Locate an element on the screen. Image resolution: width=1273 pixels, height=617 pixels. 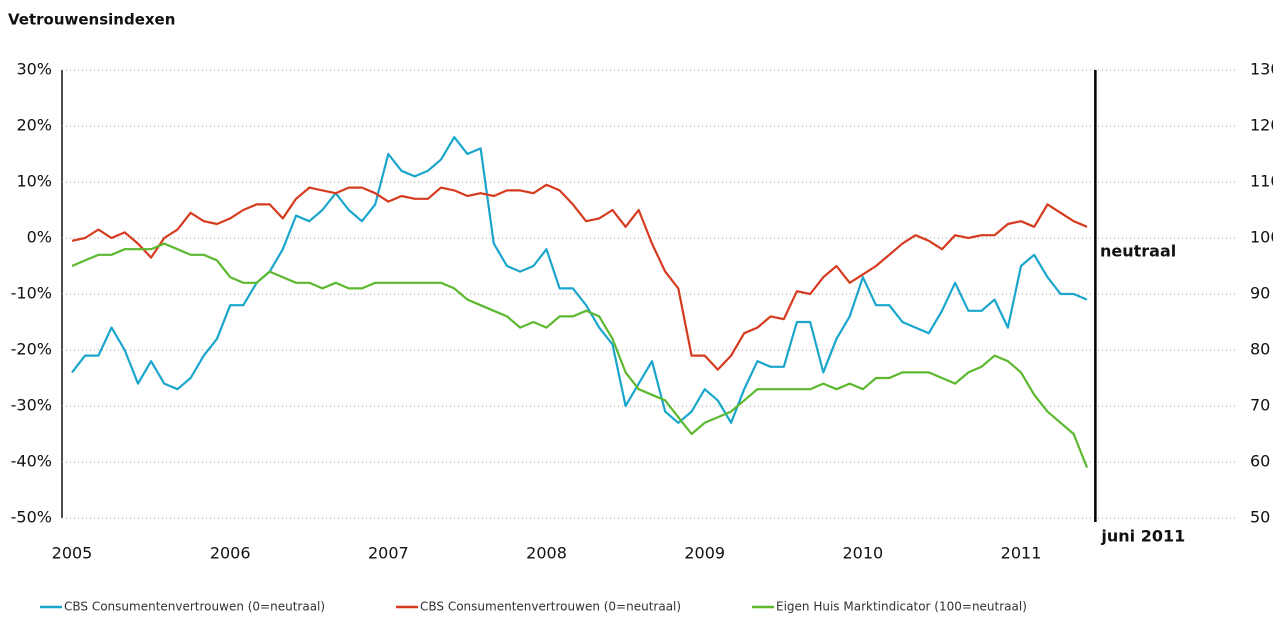
y-tick-label: -10% is located at coordinates (31, 293).